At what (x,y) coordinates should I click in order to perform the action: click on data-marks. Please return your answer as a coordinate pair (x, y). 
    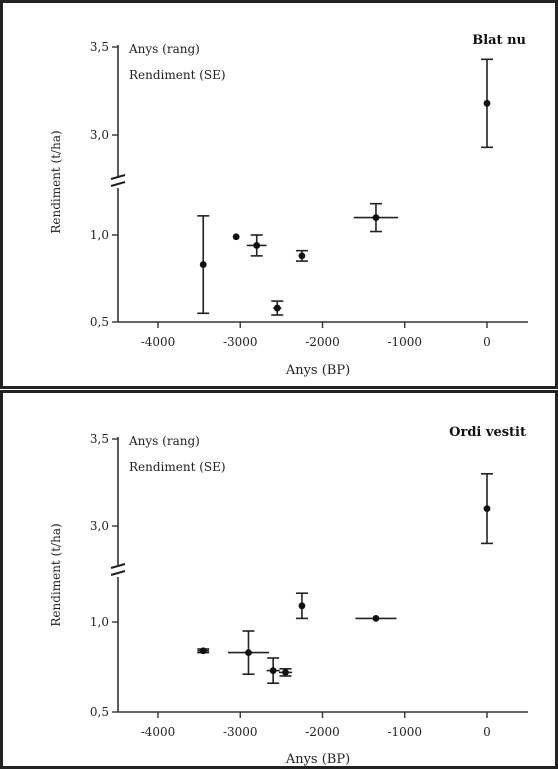
    Looking at the image, I should click on (345, 578).